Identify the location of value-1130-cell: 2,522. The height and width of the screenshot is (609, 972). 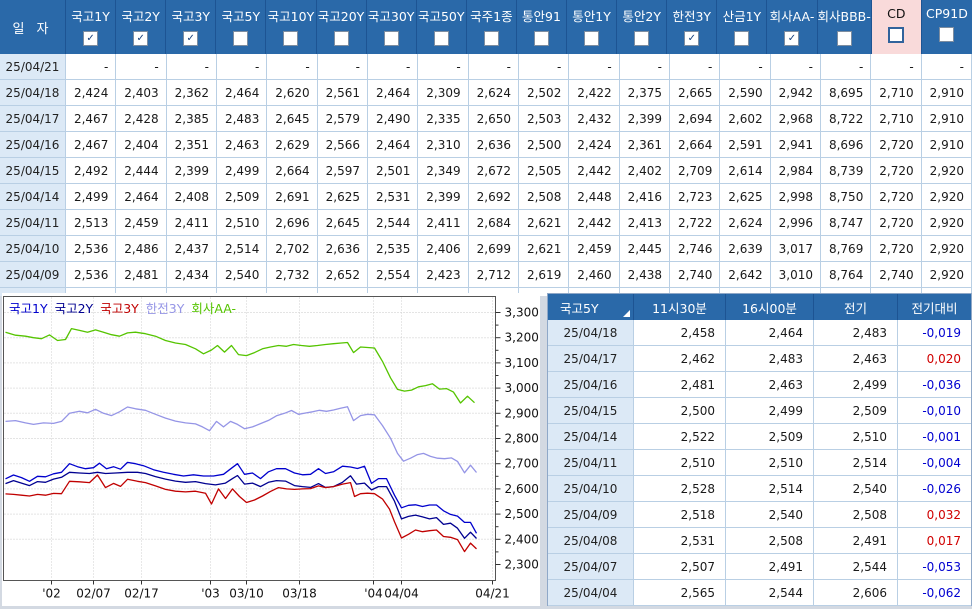
(680, 437).